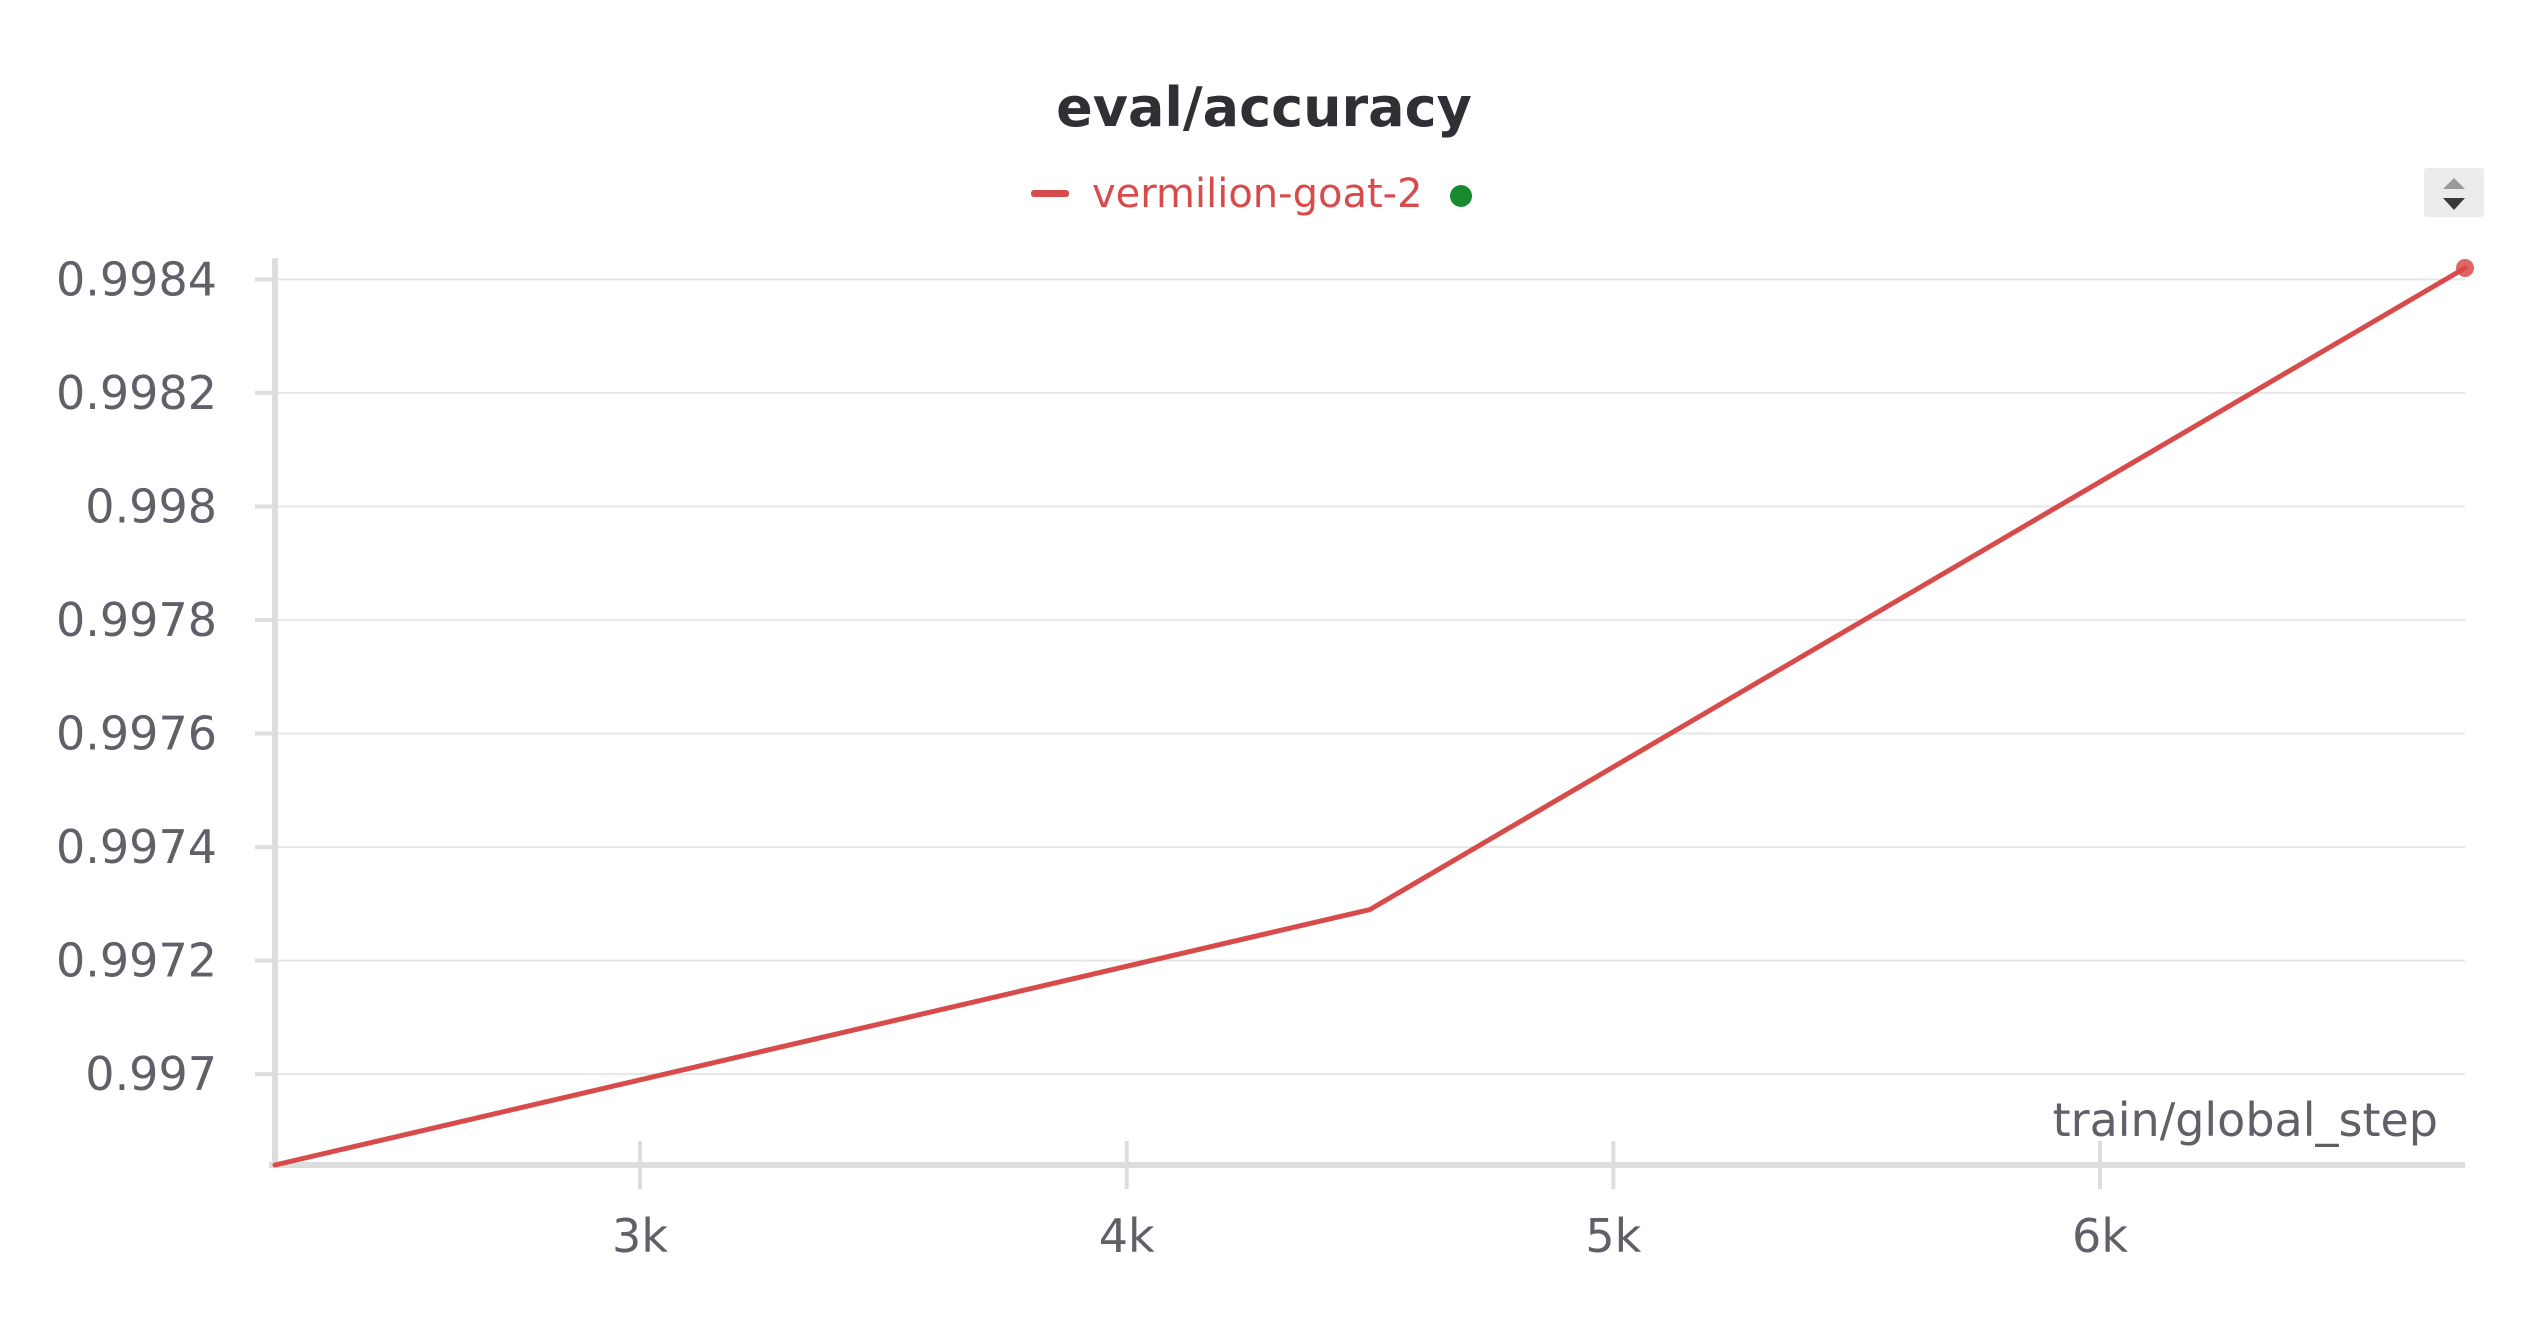  I want to click on legend-scroll-button-background, so click(2454, 192).